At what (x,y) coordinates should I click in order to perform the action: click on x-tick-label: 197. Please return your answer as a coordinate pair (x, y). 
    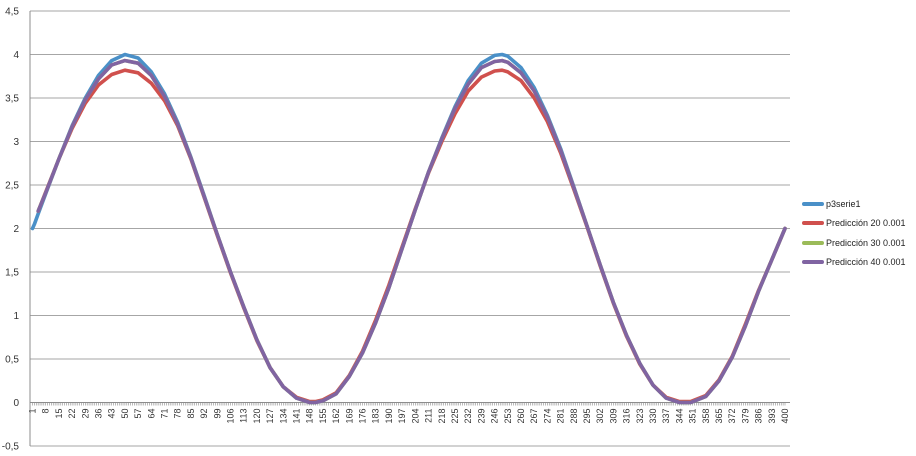
    Looking at the image, I should click on (402, 416).